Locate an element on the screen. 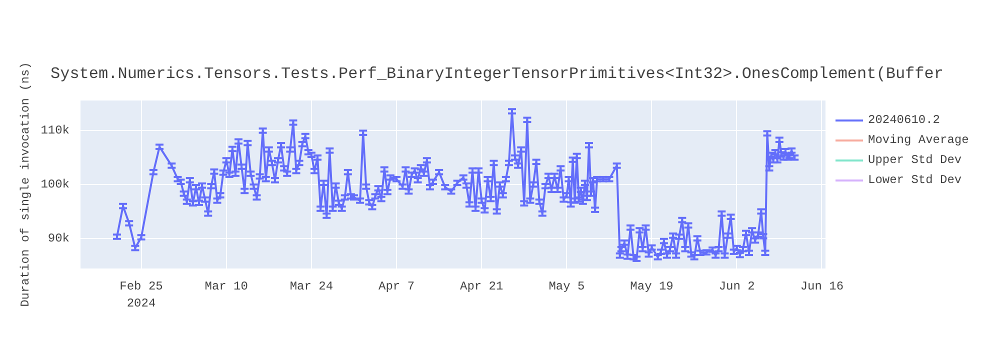  legend-label: Lower Std Dev is located at coordinates (915, 180).